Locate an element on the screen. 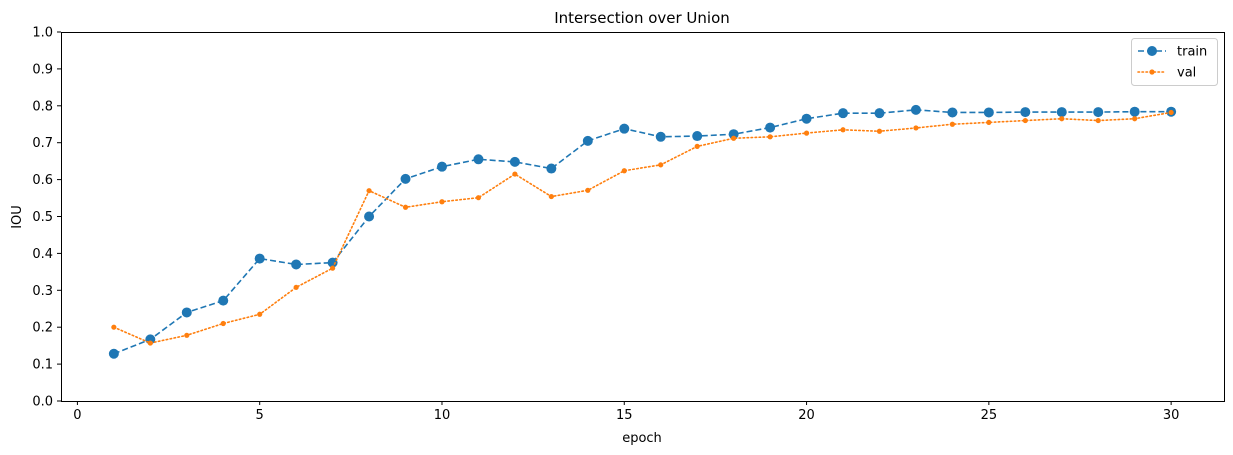 The height and width of the screenshot is (455, 1233). legend-entry-val: val is located at coordinates (1166, 73).